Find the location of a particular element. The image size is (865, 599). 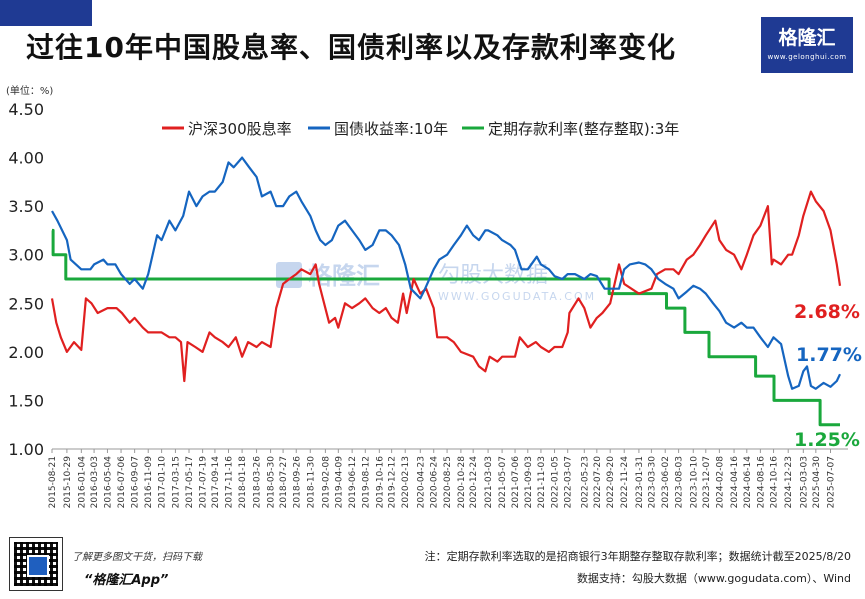

x-tick-label: 2021-11-03 is located at coordinates (542, 482).